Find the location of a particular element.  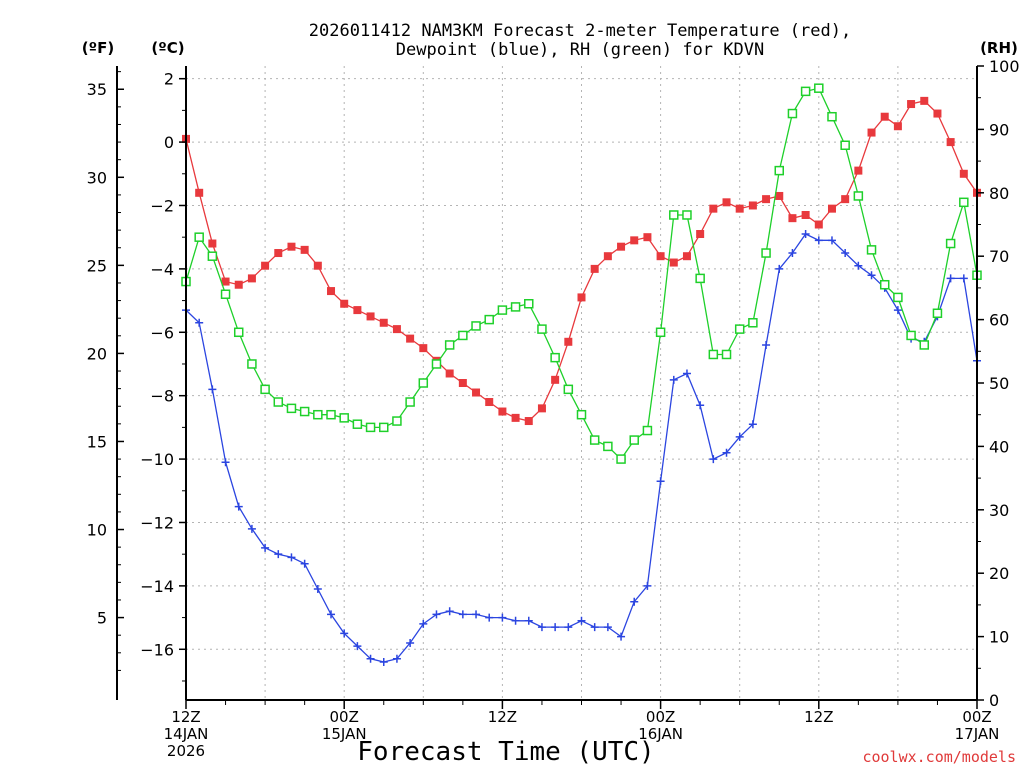

rh-tick-label: 10 is located at coordinates (999, 637).